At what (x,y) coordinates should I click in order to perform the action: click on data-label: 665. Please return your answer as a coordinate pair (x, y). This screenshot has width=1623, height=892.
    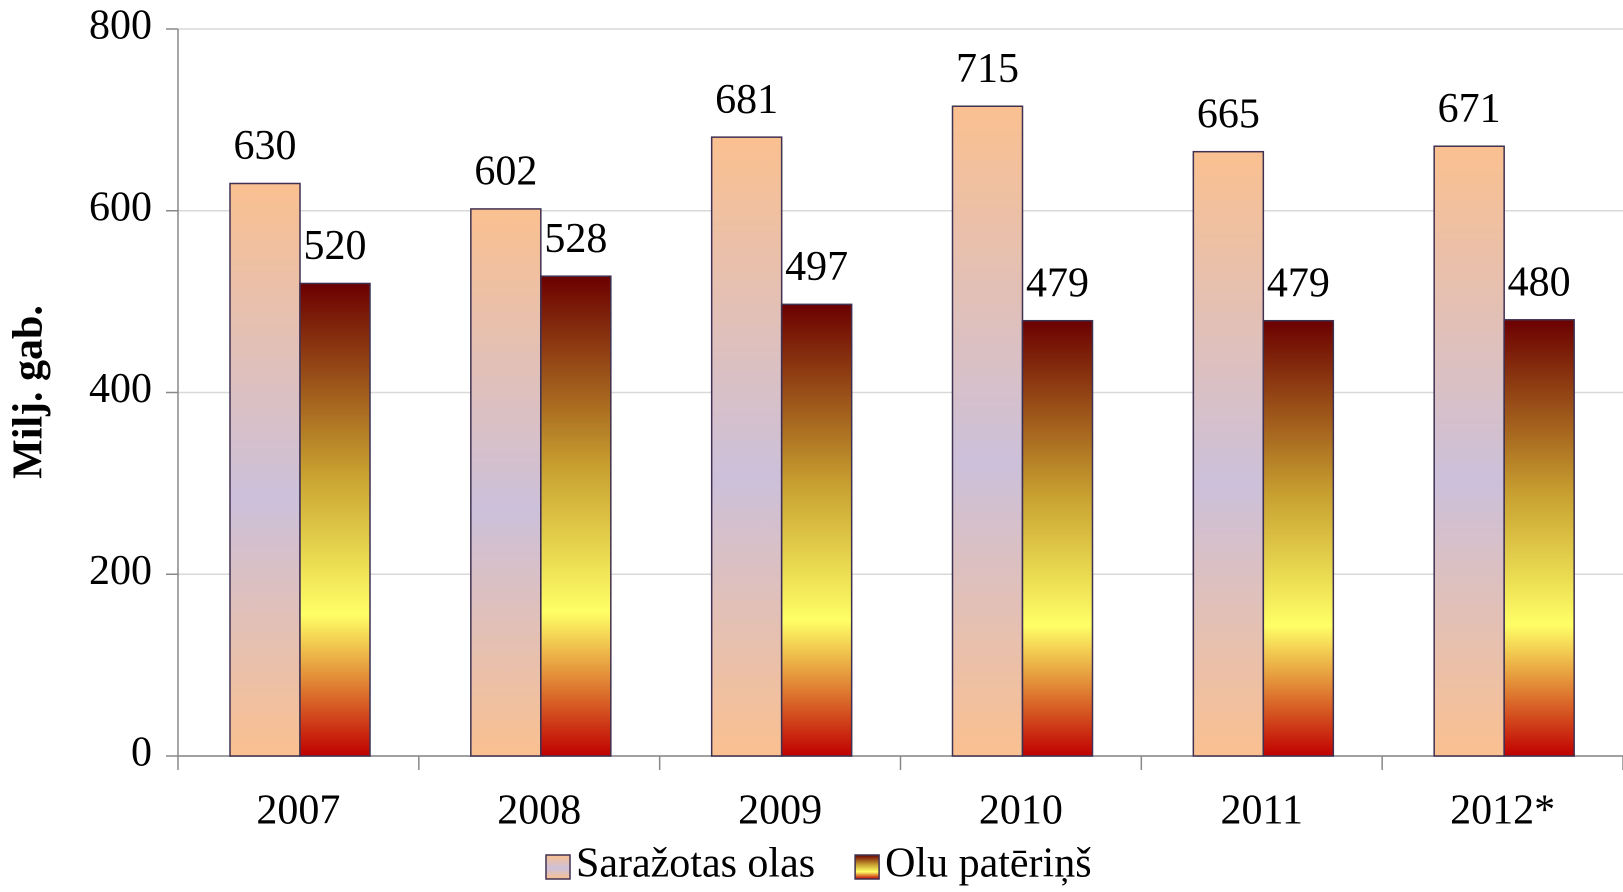
    Looking at the image, I should click on (1228, 114).